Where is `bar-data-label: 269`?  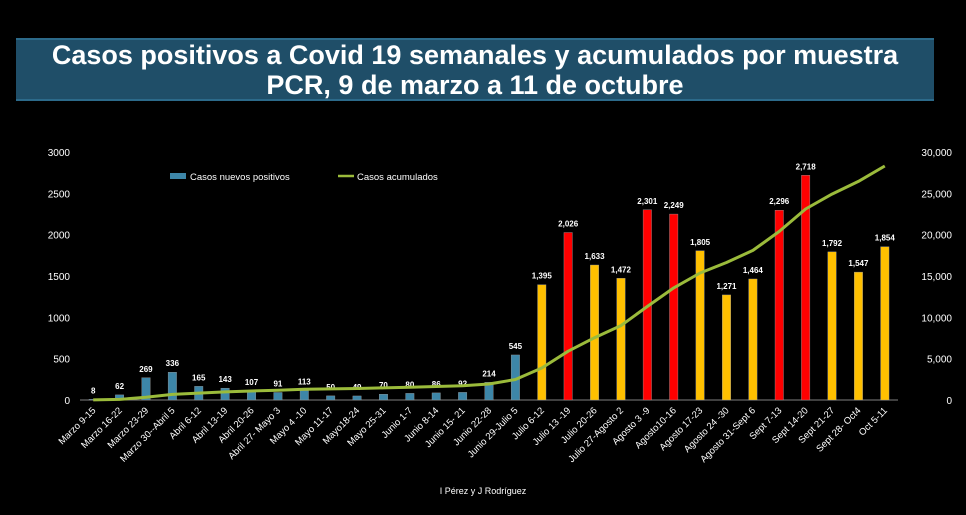 bar-data-label: 269 is located at coordinates (146, 369).